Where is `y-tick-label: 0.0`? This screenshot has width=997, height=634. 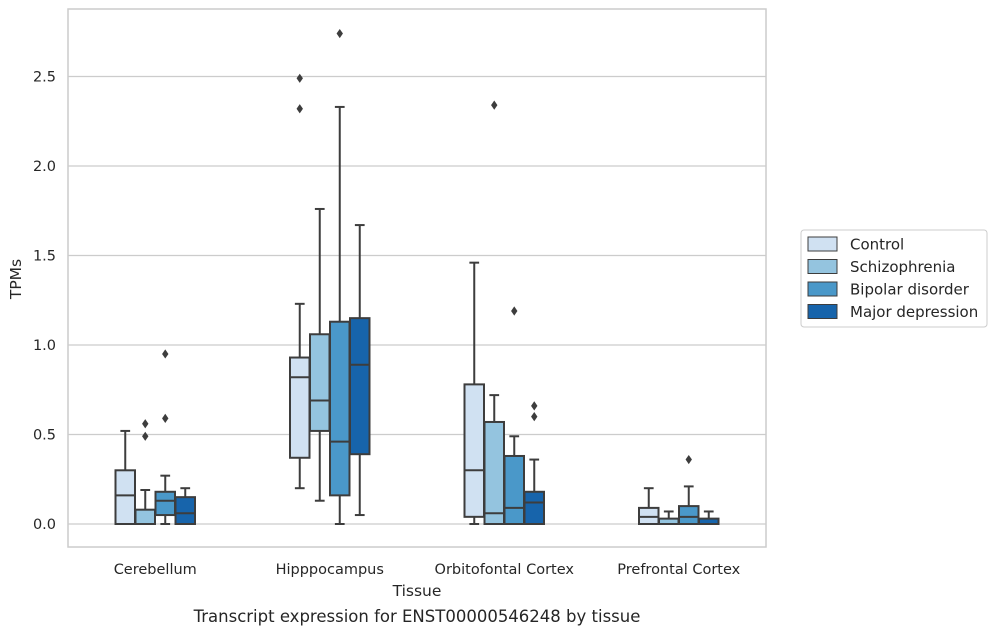 y-tick-label: 0.0 is located at coordinates (44, 525).